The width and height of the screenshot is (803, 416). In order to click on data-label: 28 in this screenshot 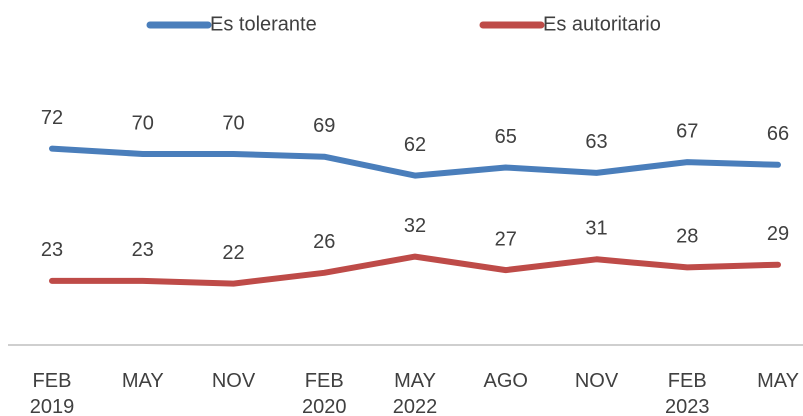, I will do `click(687, 237)`.